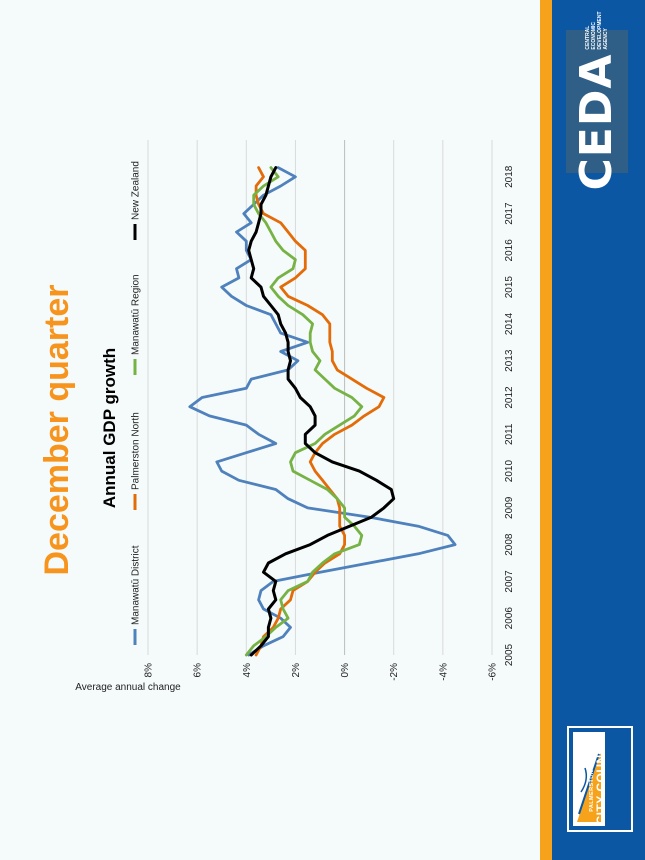 This screenshot has width=645, height=860. Describe the element at coordinates (509, 507) in the screenshot. I see `x-tick-label: 2009` at that location.